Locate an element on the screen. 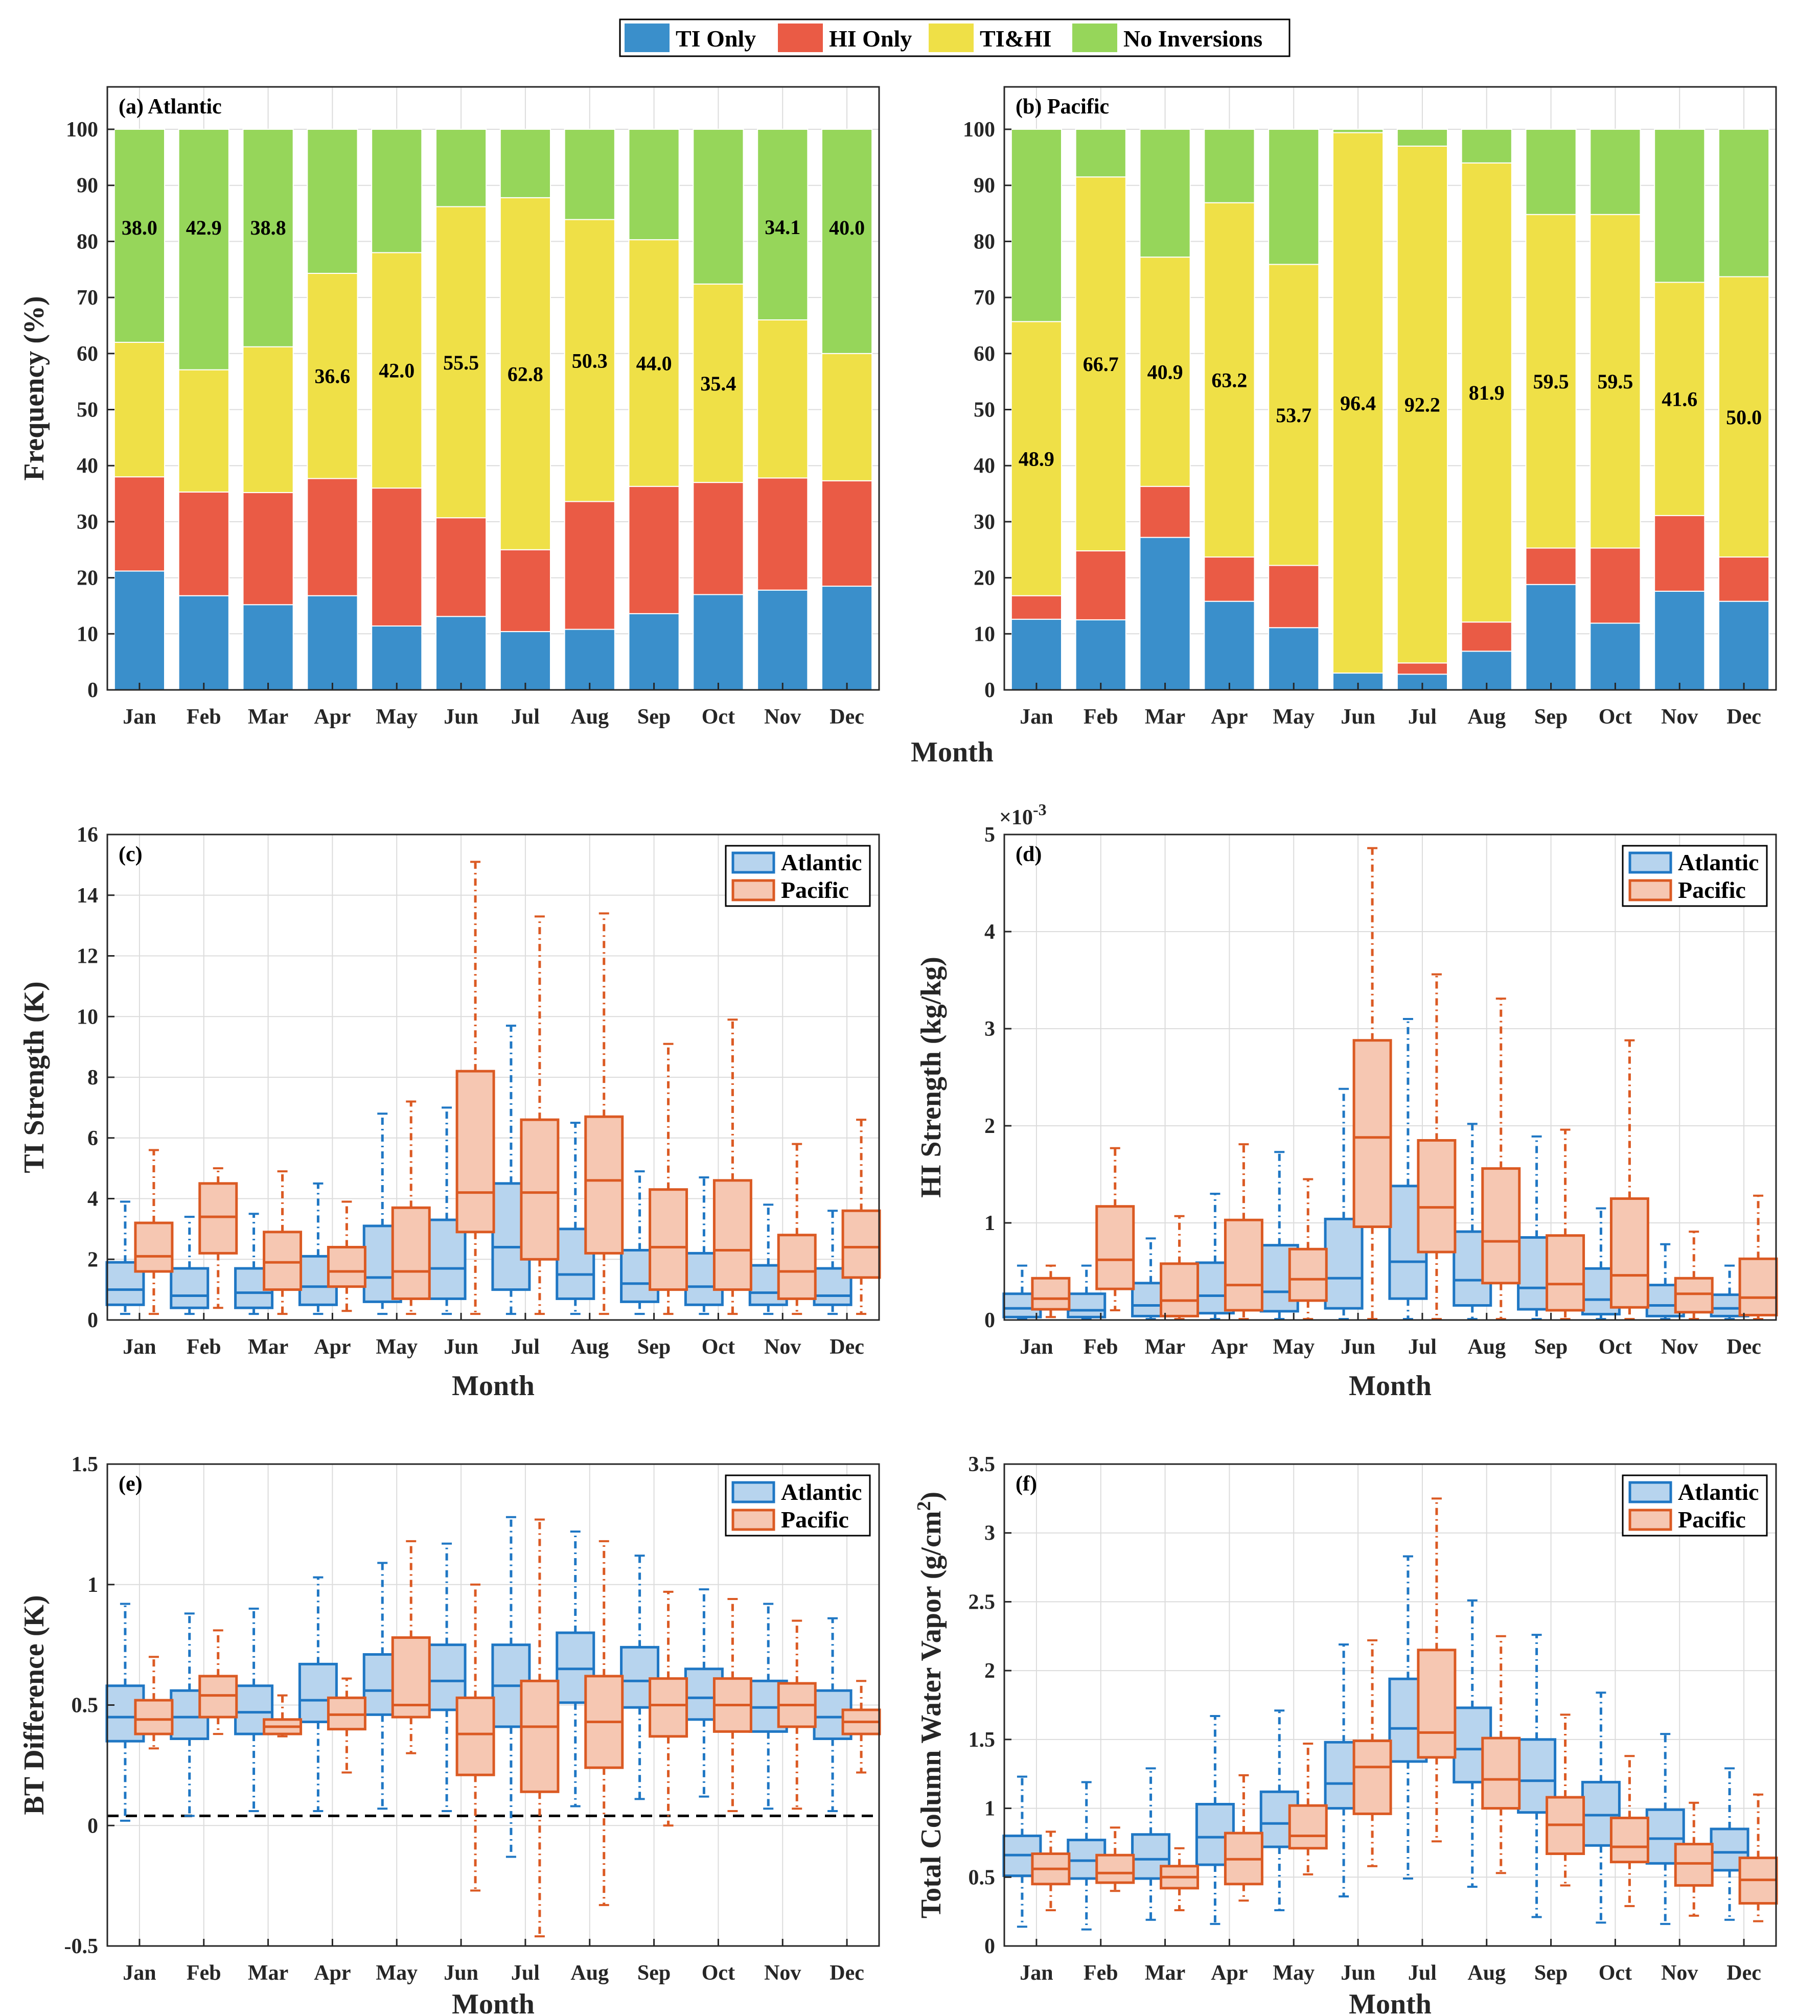  panel-title: (d) is located at coordinates (1029, 854).